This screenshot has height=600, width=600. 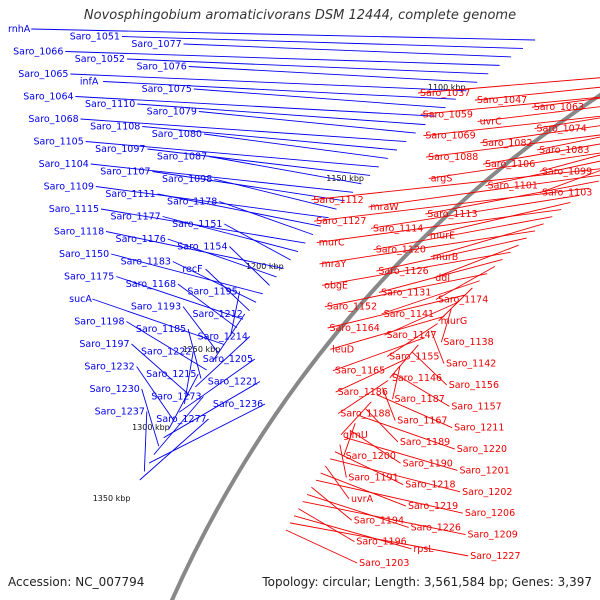 What do you see at coordinates (95, 37) in the screenshot?
I see `forward-gene-label: Saro_1051` at bounding box center [95, 37].